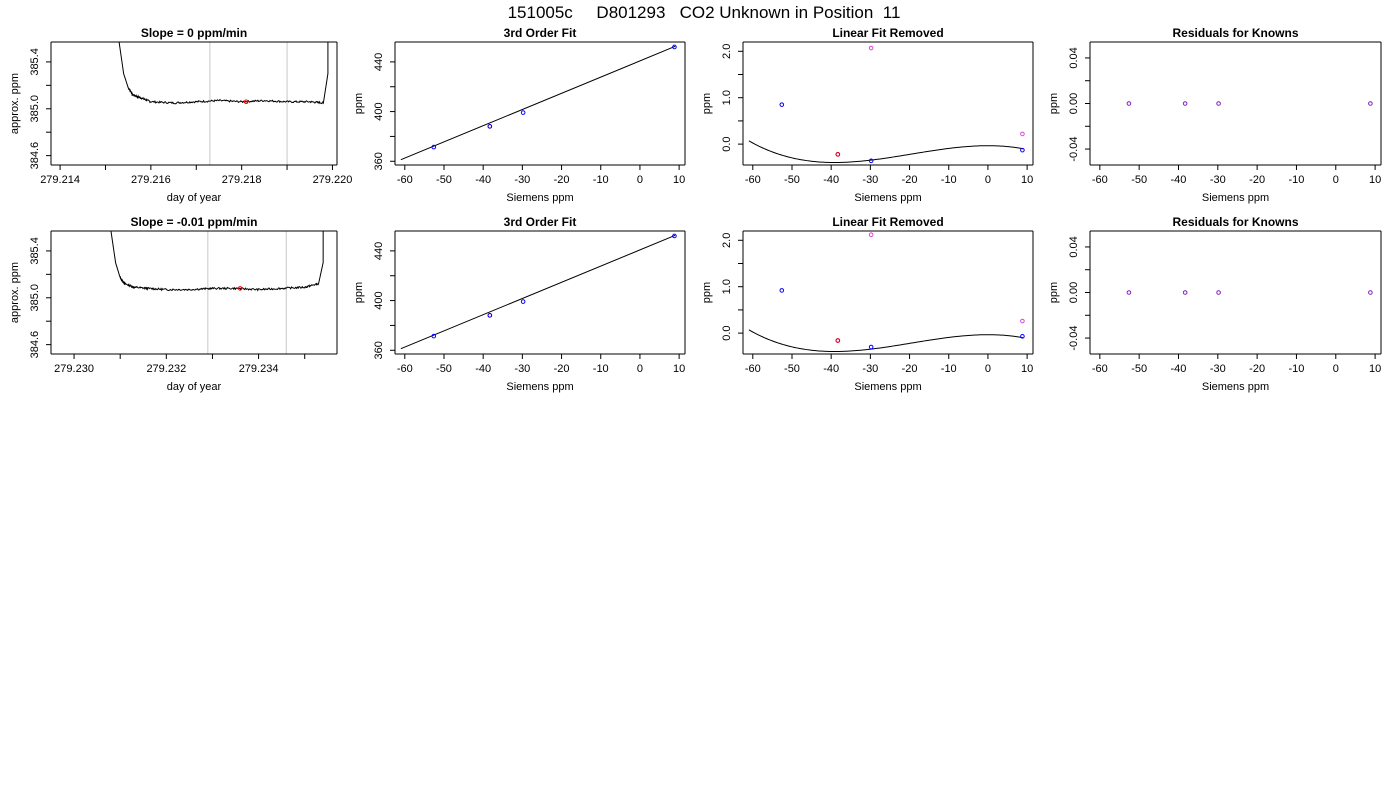 This screenshot has width=1400, height=800. What do you see at coordinates (166, 369) in the screenshot?
I see `x-tick-label: 279.232` at bounding box center [166, 369].